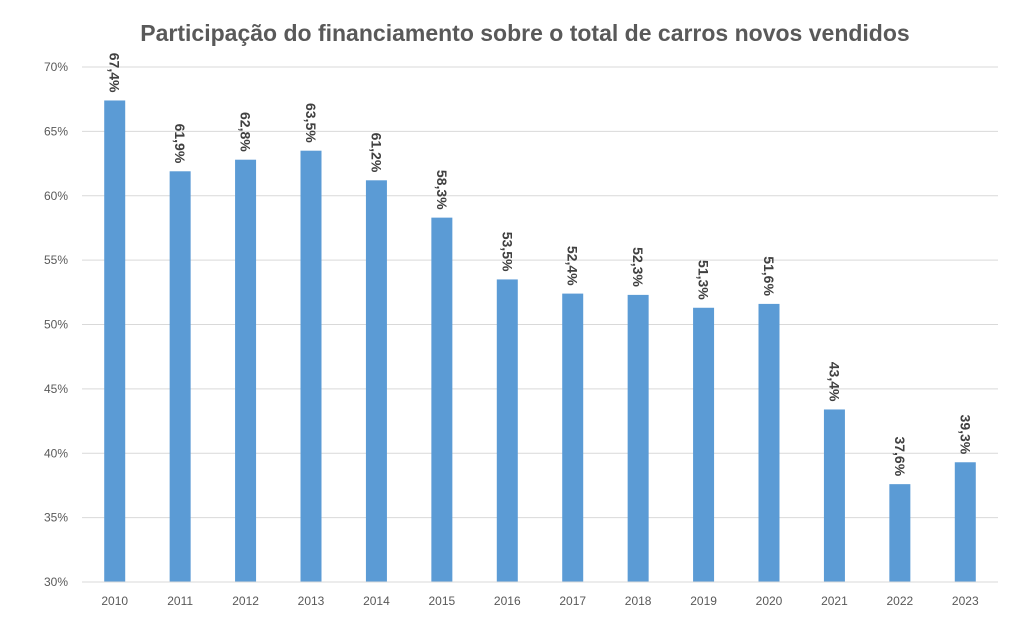  I want to click on data-label: 43,4%, so click(834, 382).